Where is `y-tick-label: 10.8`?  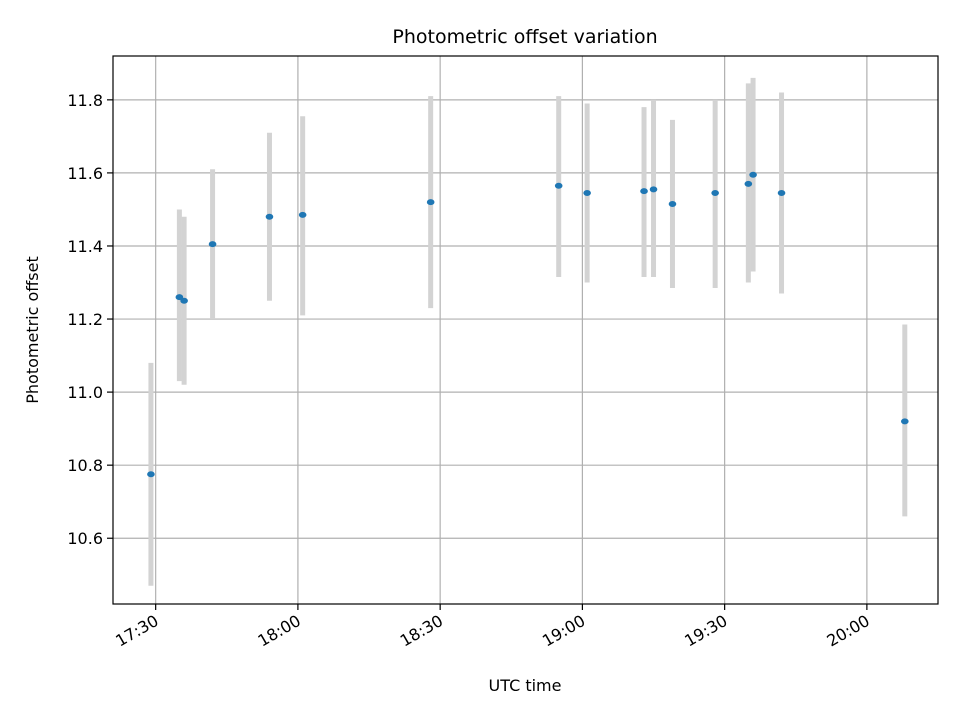 y-tick-label: 10.8 is located at coordinates (85, 465).